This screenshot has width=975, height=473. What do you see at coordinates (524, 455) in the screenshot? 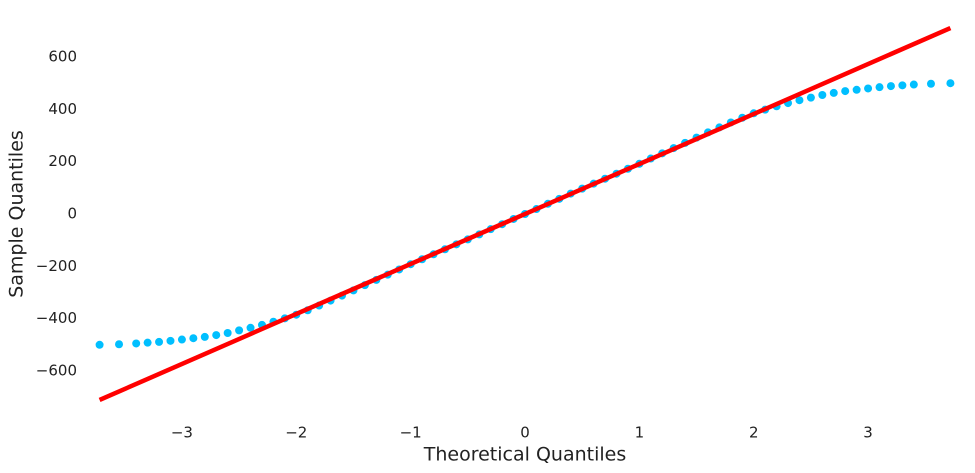
I see `x-axis-label: Theoretical Quantiles` at bounding box center [524, 455].